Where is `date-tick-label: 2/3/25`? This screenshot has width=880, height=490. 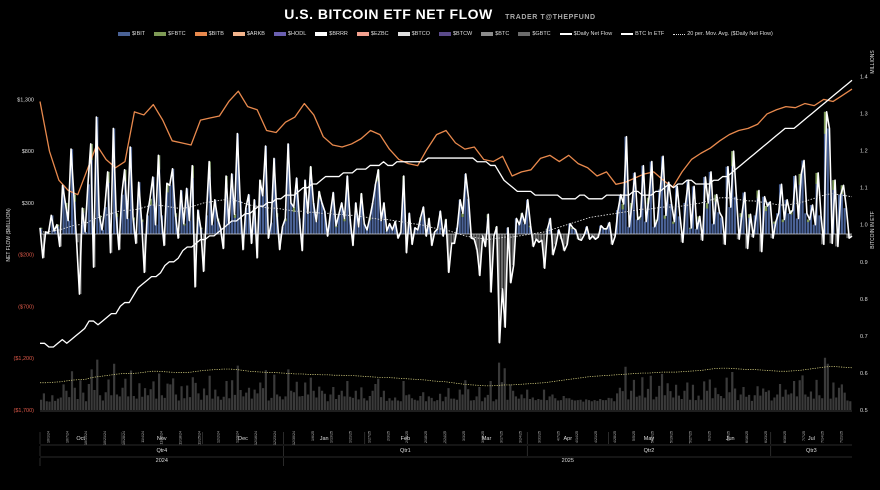 date-tick-label: 2/3/25 is located at coordinates (388, 436).